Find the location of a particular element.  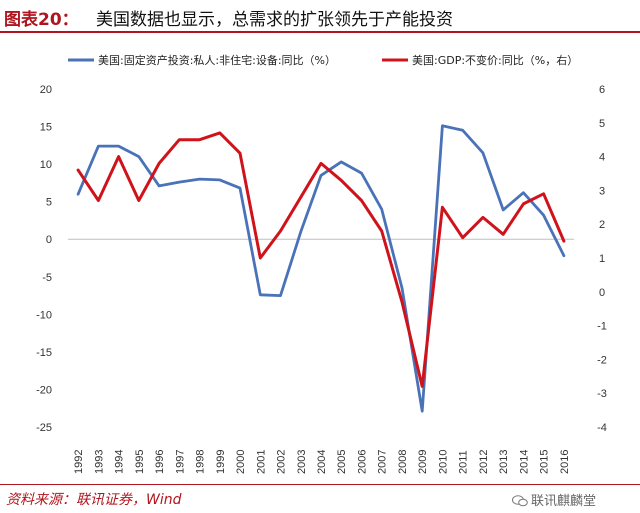

y-left-tick-label: 15 is located at coordinates (46, 128).